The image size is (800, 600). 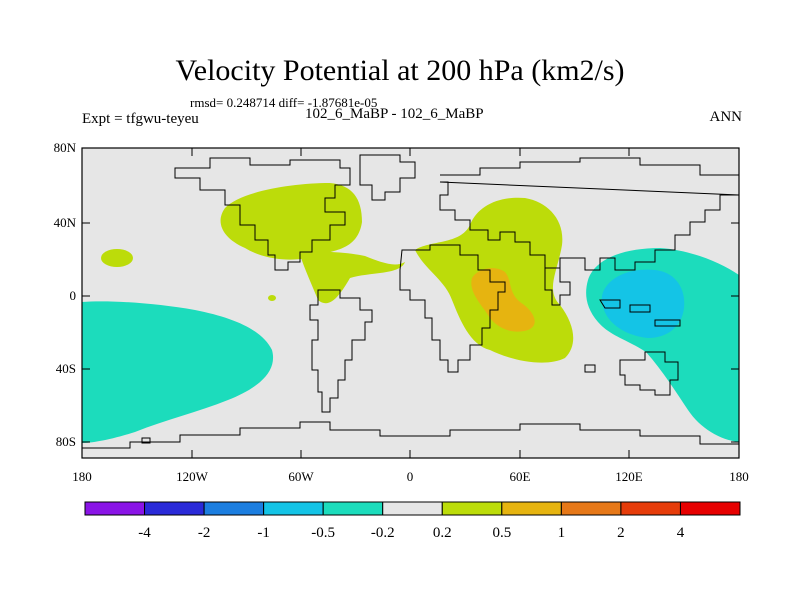 I want to click on colorbar-label-3: -0.5, so click(x=323, y=533).